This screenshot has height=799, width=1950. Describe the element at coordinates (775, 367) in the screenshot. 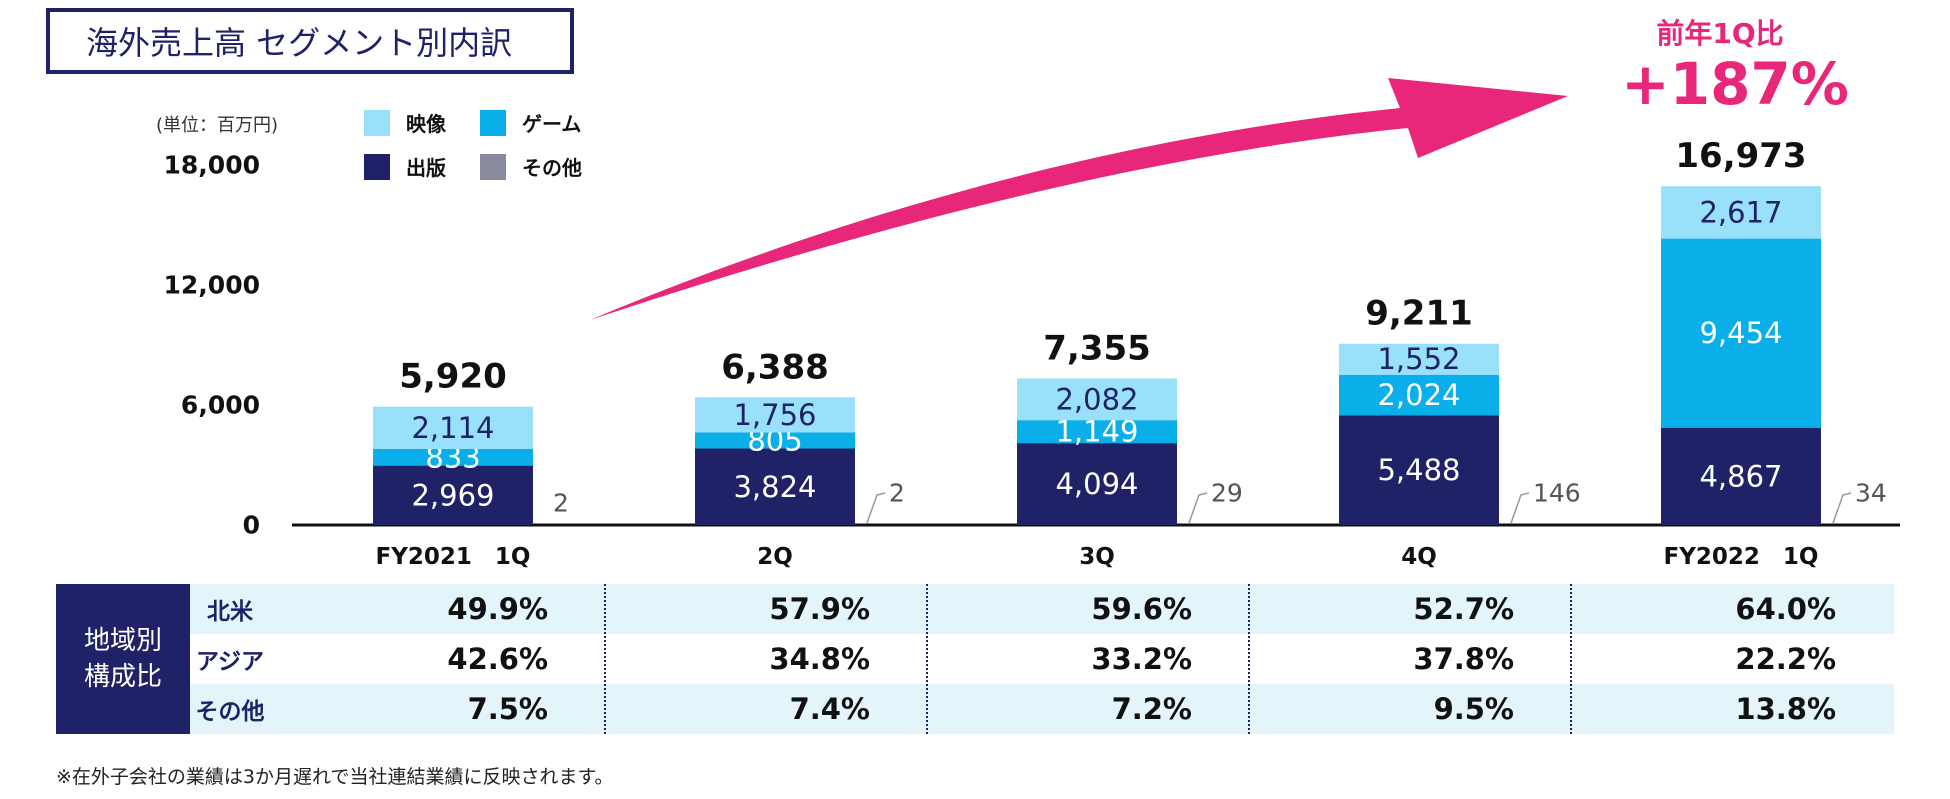

I see `bar-total-label: 6,388` at that location.